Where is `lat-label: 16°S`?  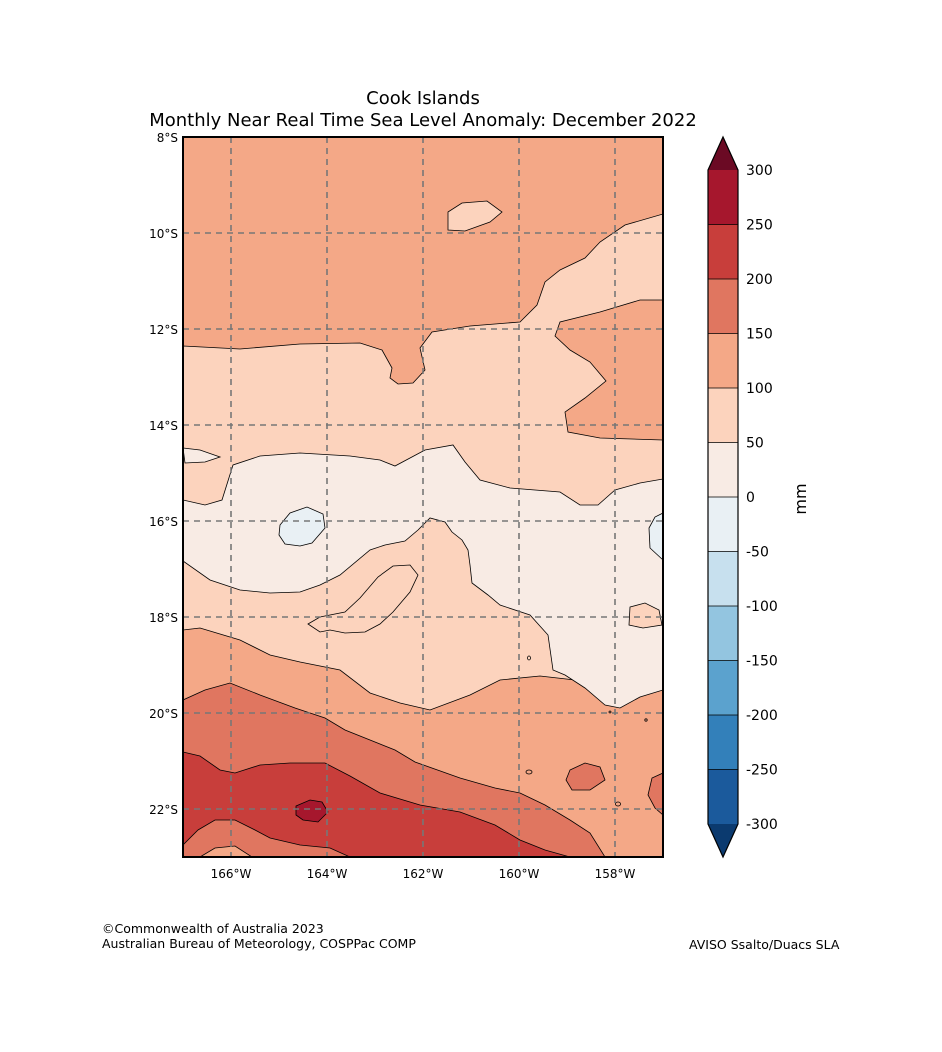
lat-label: 16°S is located at coordinates (163, 522).